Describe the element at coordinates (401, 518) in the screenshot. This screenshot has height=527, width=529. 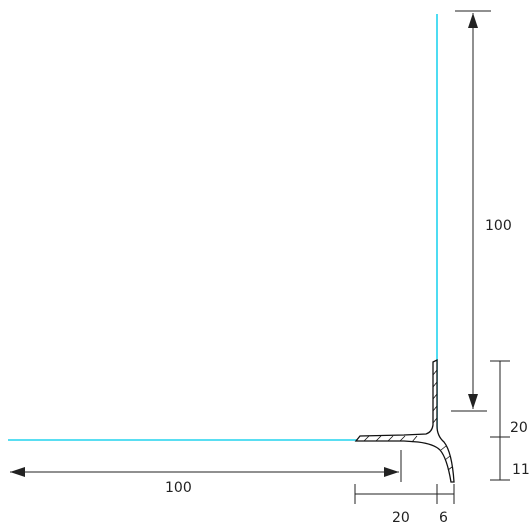
I see `label-bottom-20: 20` at that location.